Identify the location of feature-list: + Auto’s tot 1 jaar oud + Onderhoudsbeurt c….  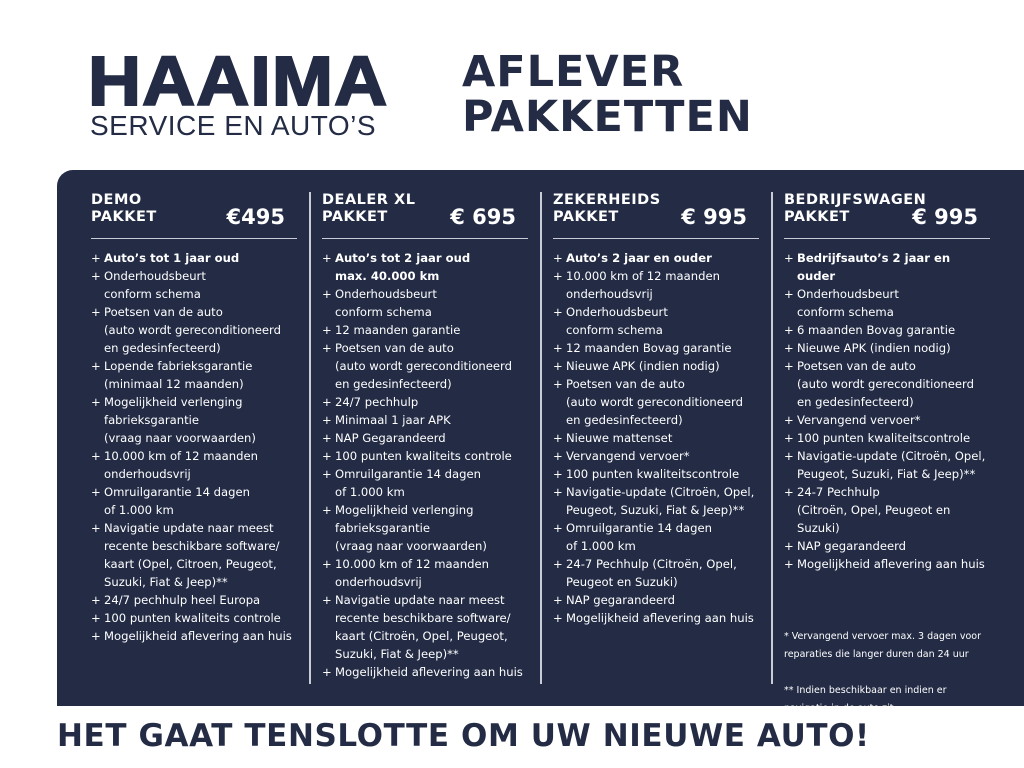
(194, 447).